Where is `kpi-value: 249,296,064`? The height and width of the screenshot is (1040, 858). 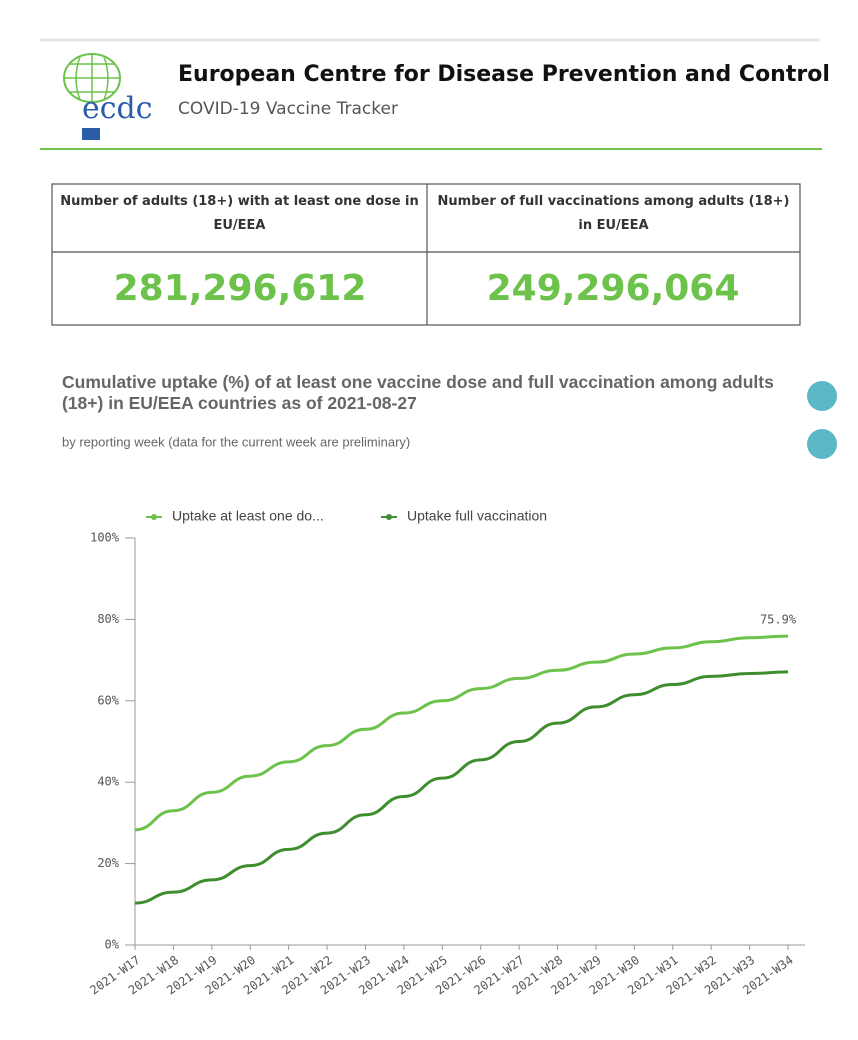
kpi-value: 249,296,064 is located at coordinates (613, 288).